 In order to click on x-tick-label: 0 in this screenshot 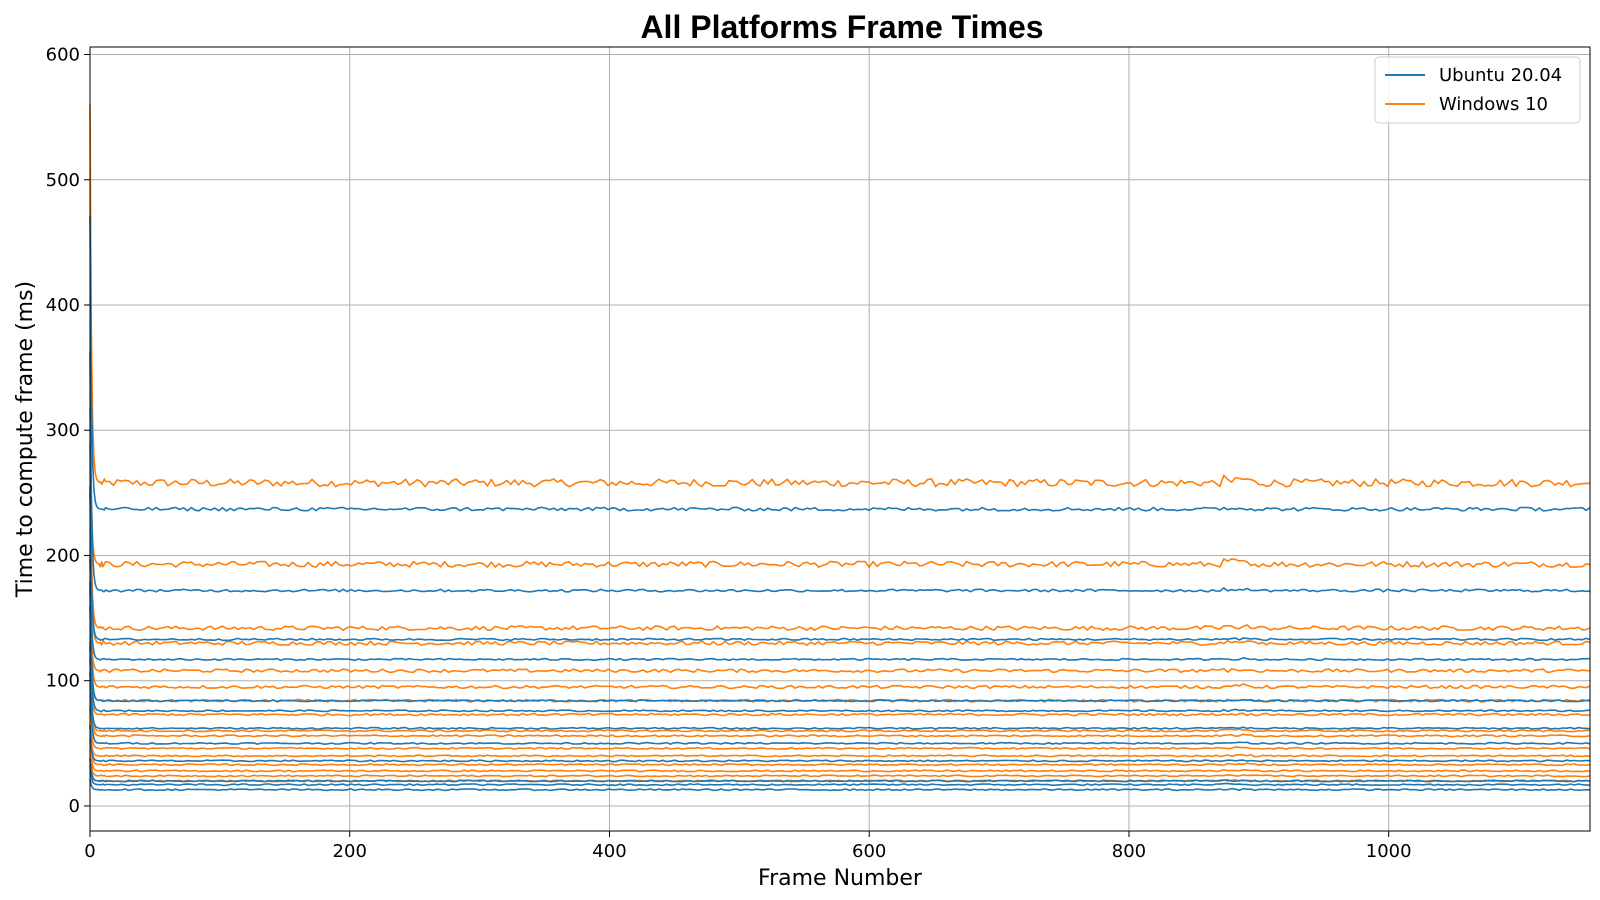, I will do `click(89, 851)`.